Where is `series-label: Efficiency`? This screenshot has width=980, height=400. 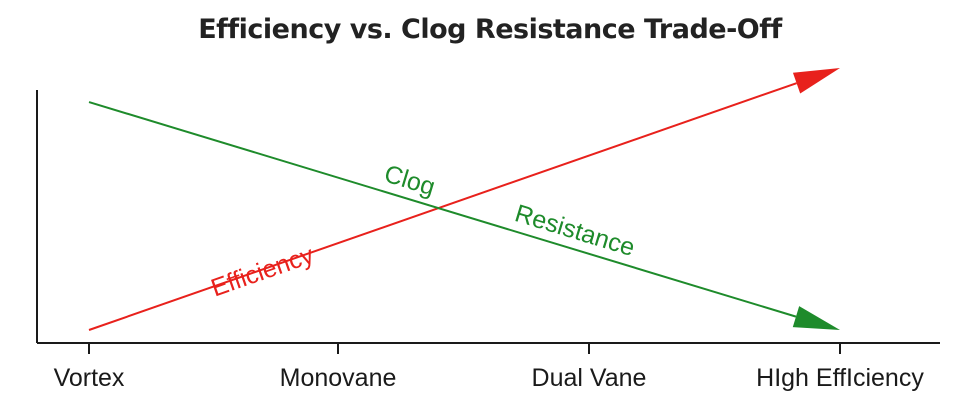
series-label: Efficiency is located at coordinates (262, 272).